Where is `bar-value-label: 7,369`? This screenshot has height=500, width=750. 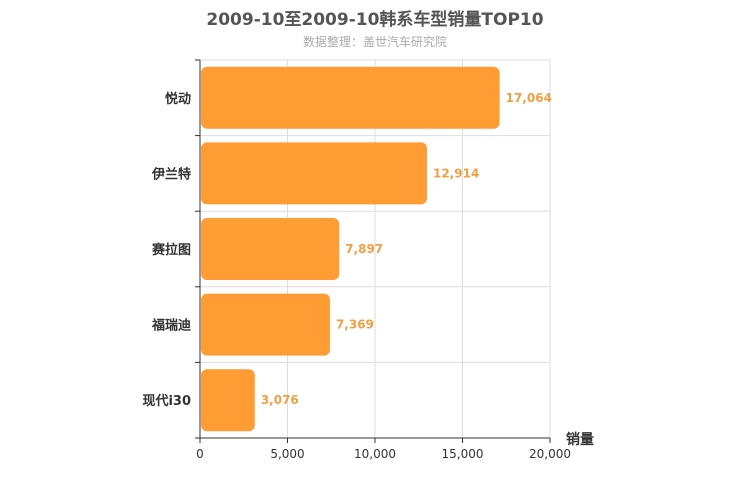 bar-value-label: 7,369 is located at coordinates (355, 325).